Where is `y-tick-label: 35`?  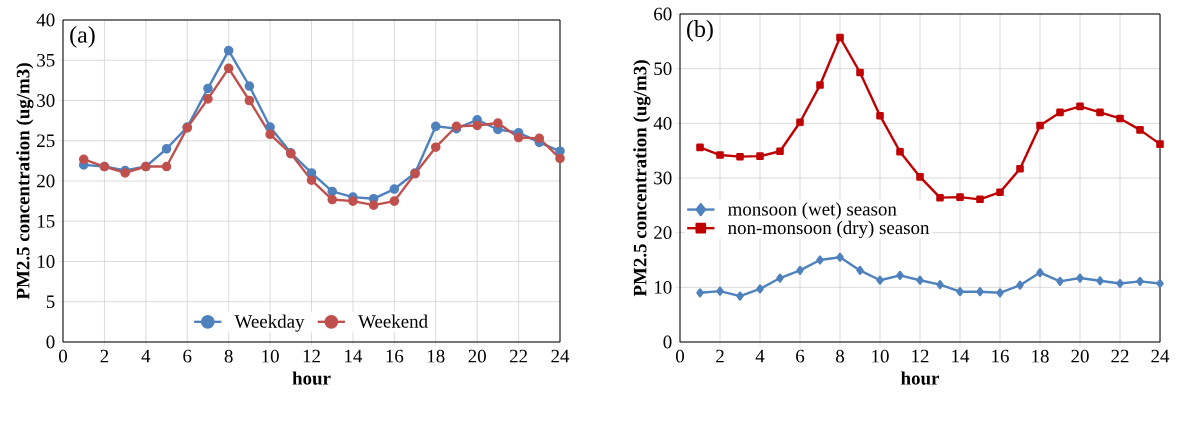 y-tick-label: 35 is located at coordinates (46, 60).